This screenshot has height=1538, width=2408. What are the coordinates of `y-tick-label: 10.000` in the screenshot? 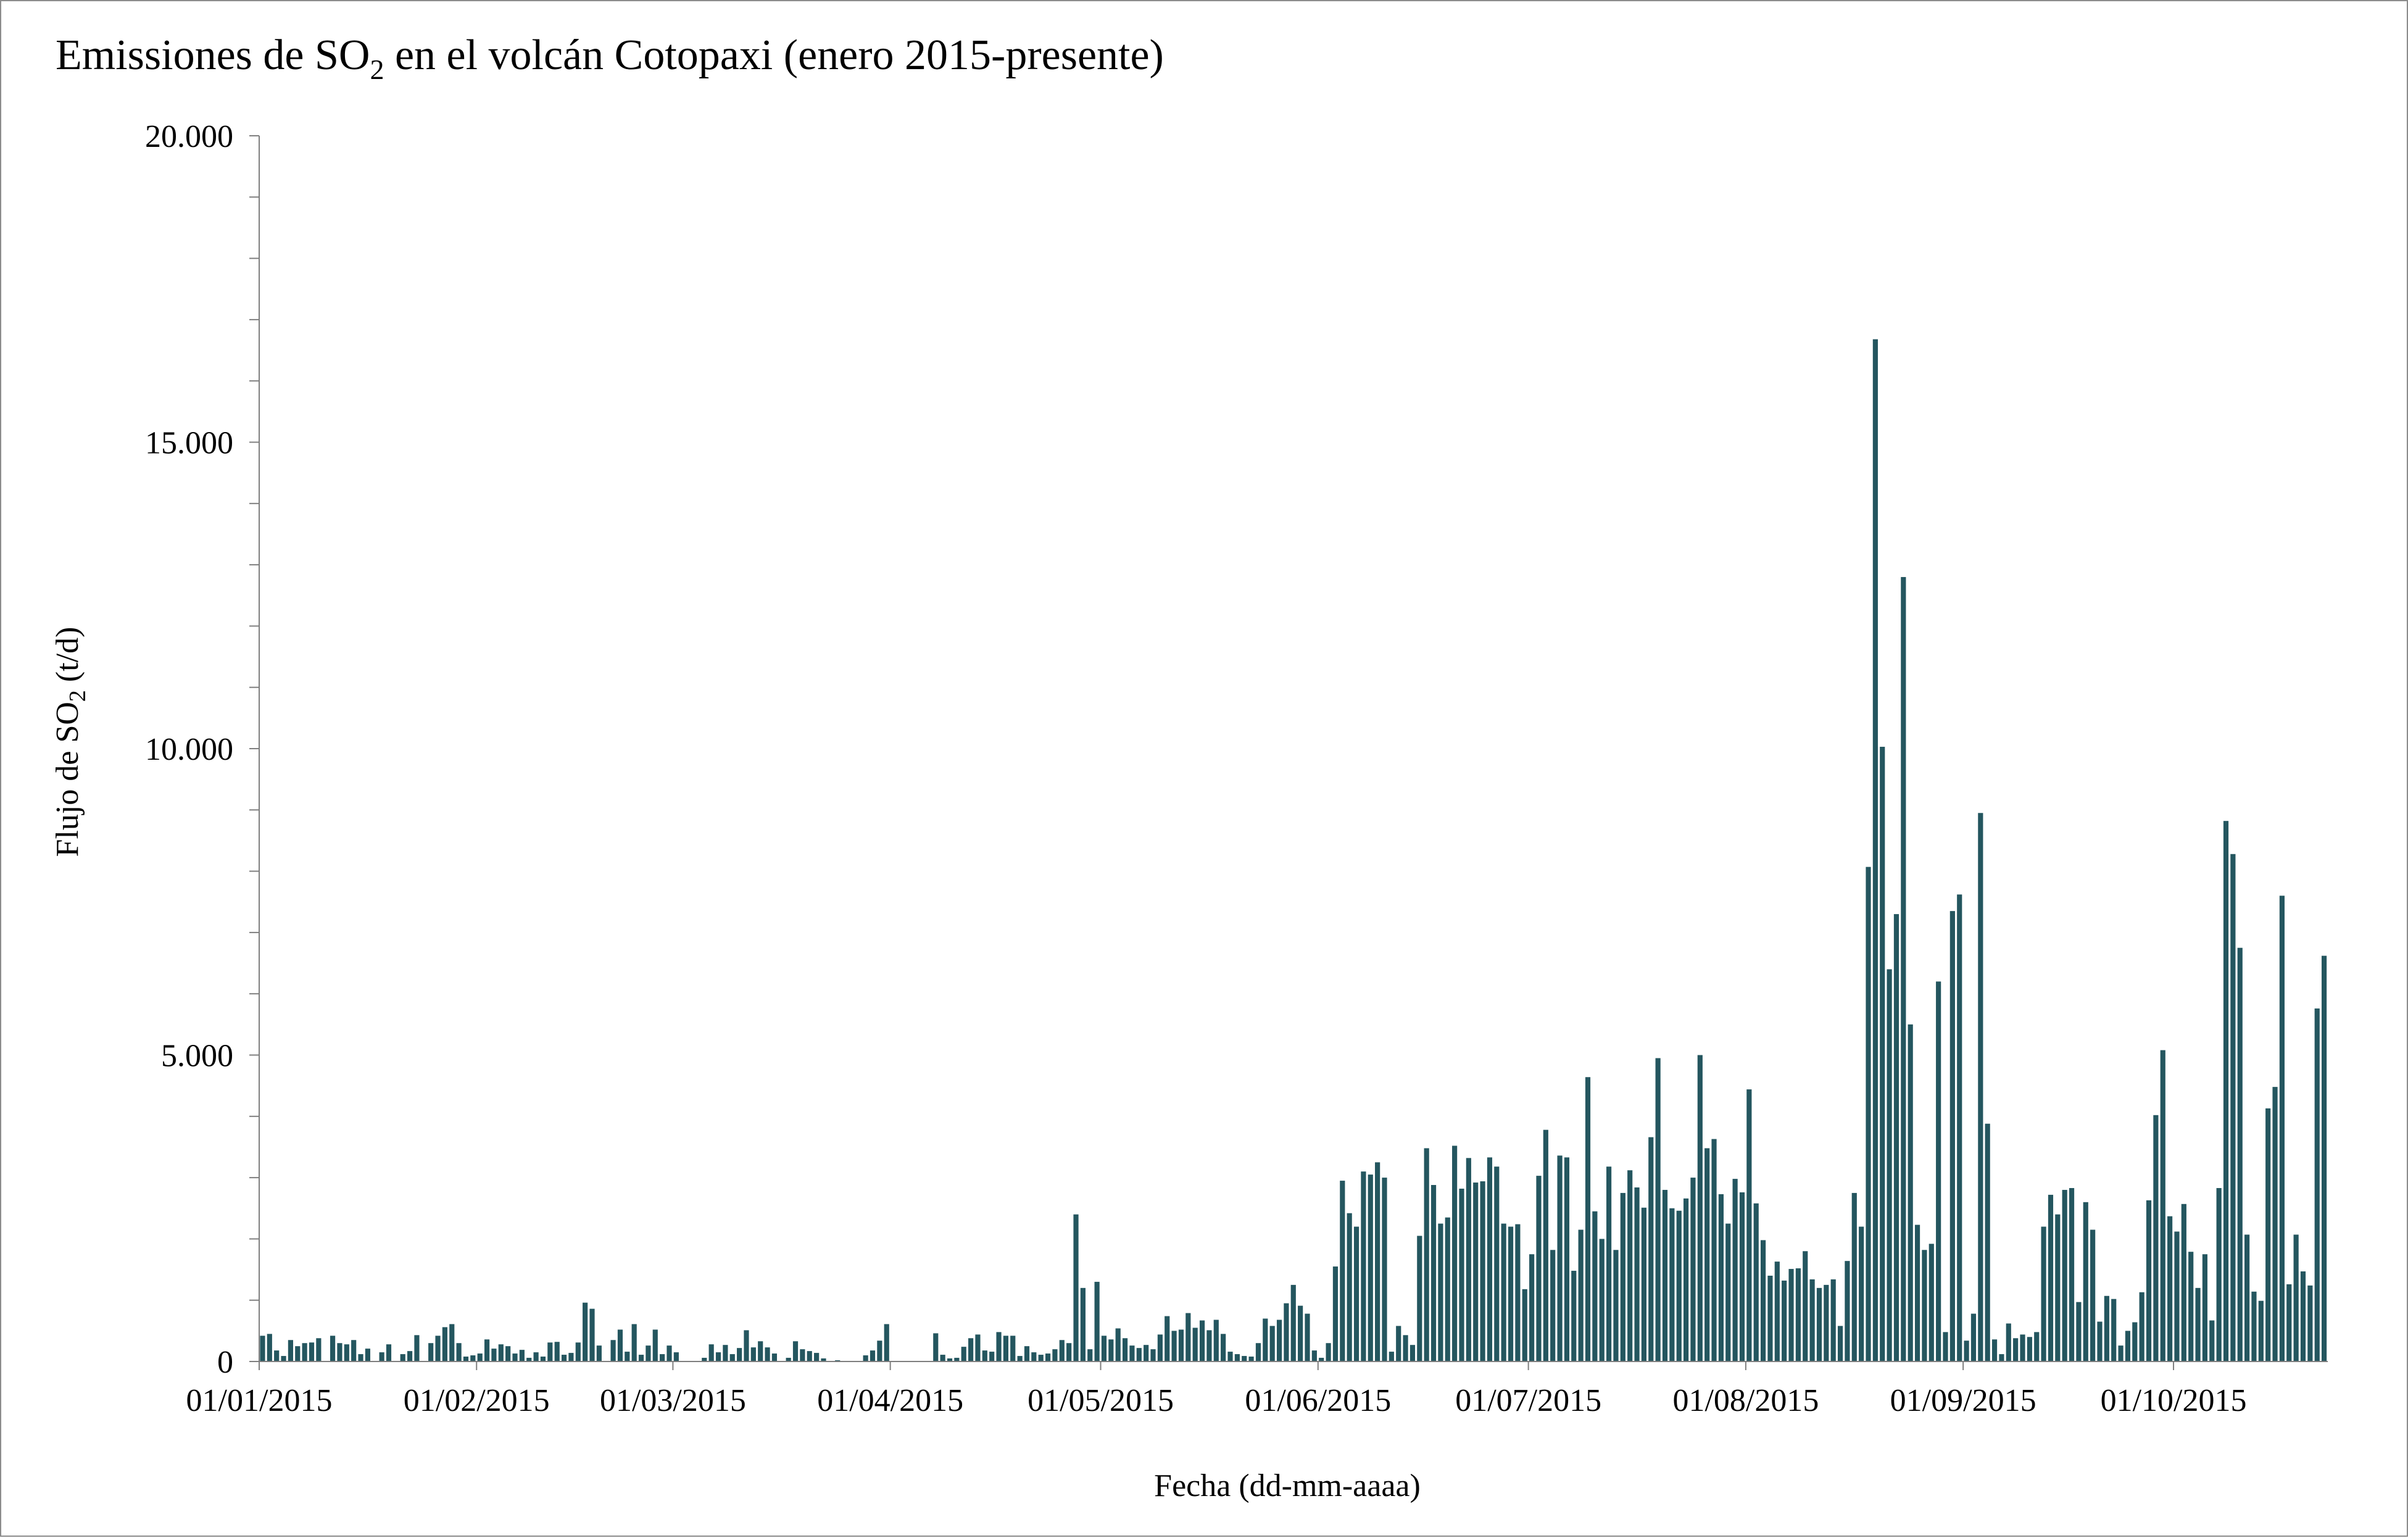 It's located at (189, 749).